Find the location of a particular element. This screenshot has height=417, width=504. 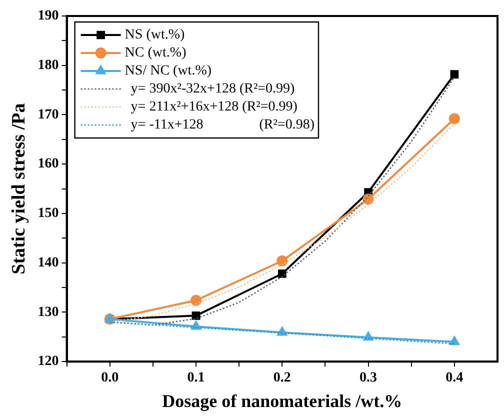

x-tick-label: 0.4 is located at coordinates (455, 378).